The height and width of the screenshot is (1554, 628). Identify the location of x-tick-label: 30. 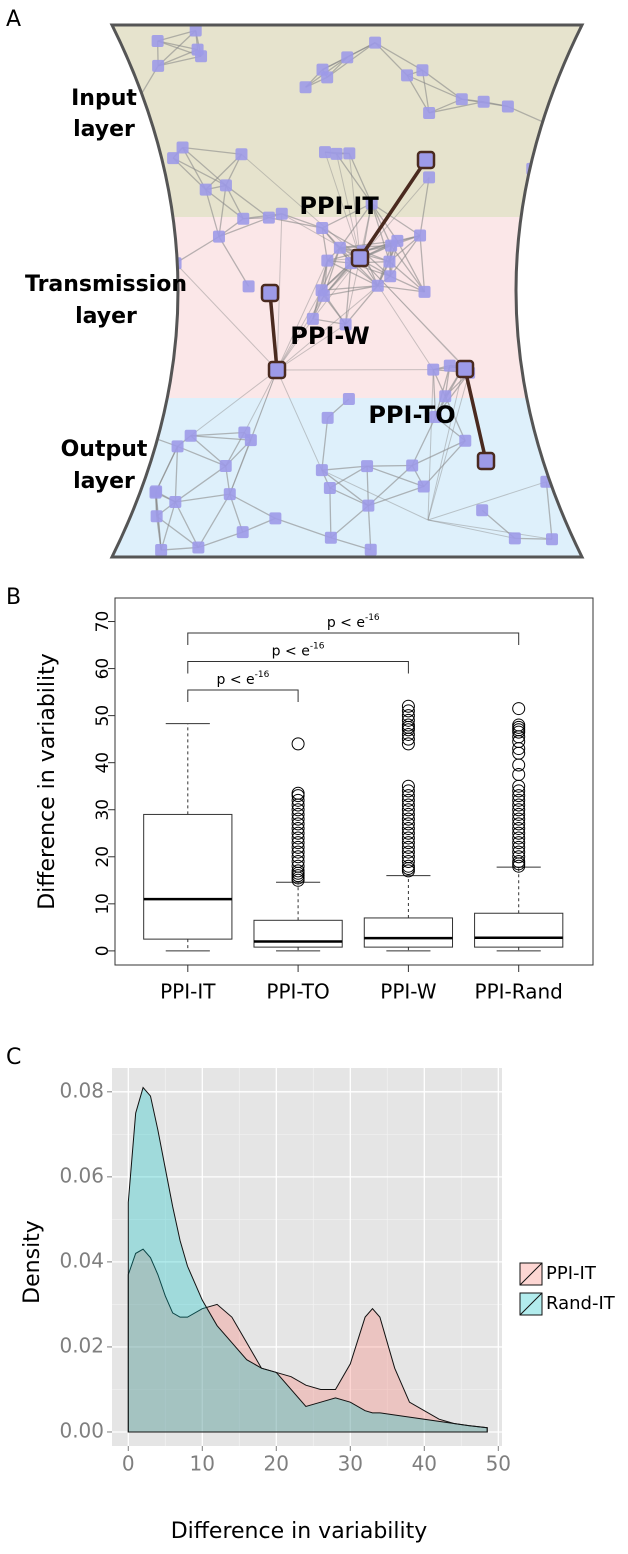
(350, 1464).